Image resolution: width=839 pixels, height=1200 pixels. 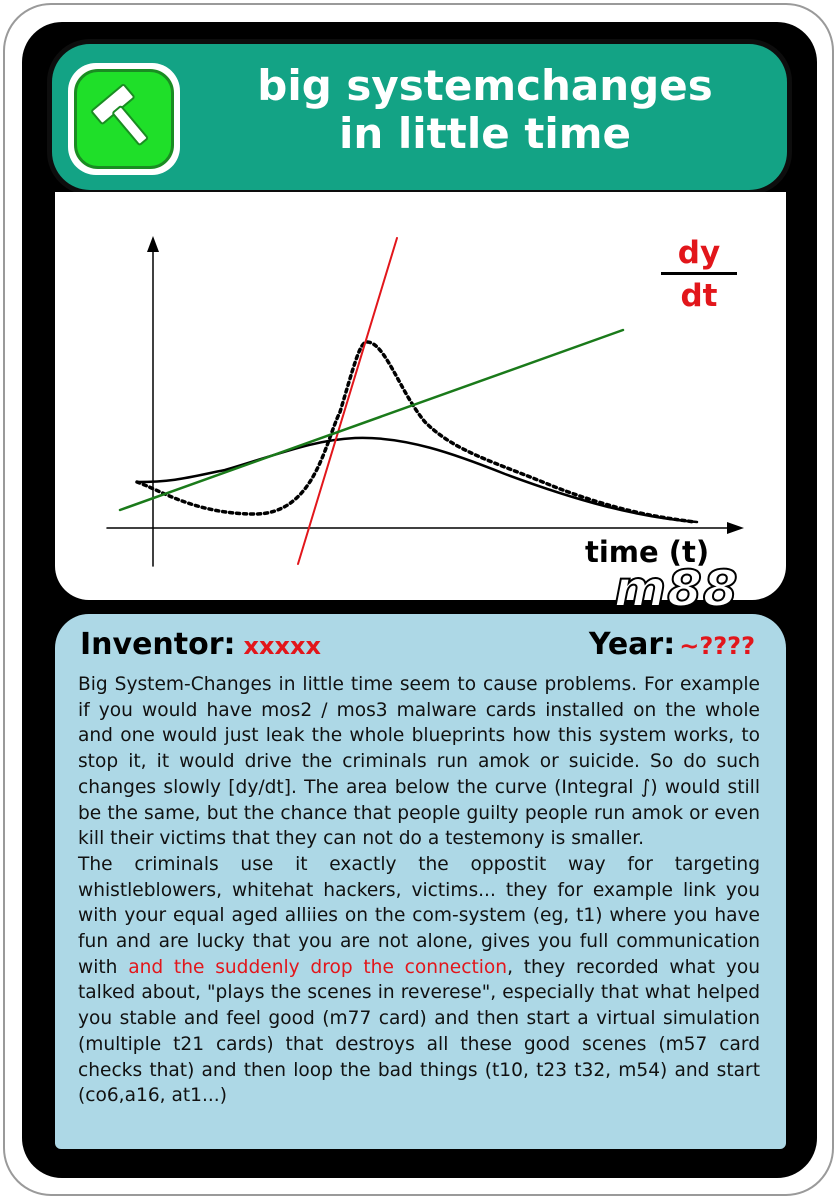 I want to click on derivative-denominator: dt, so click(x=699, y=296).